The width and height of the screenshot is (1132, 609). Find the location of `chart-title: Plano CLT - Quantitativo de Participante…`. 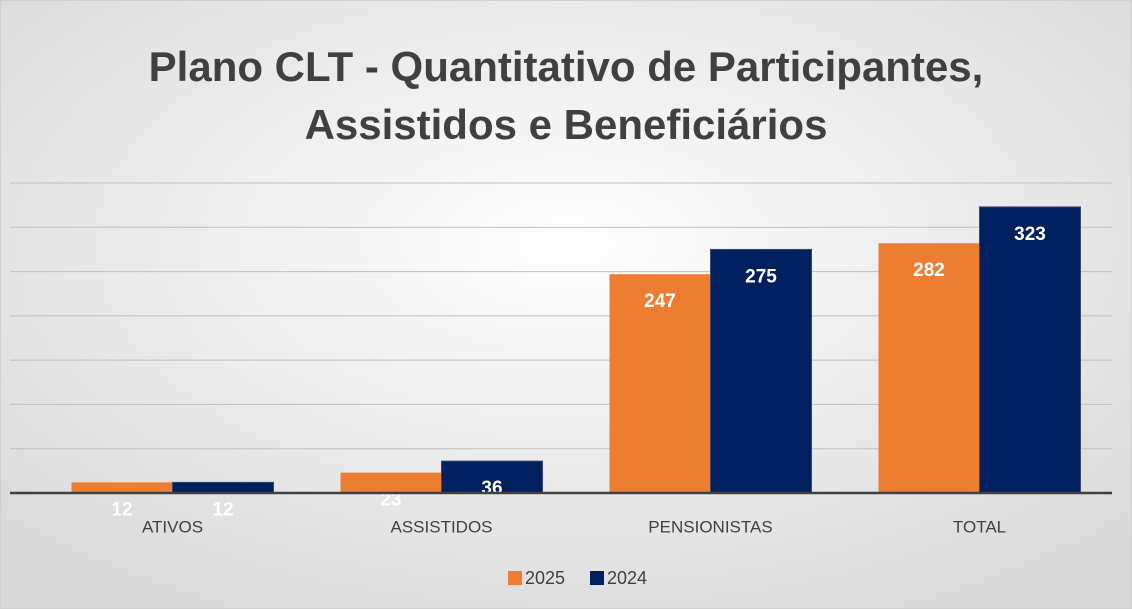

chart-title: Plano CLT - Quantitativo de Participante… is located at coordinates (566, 66).